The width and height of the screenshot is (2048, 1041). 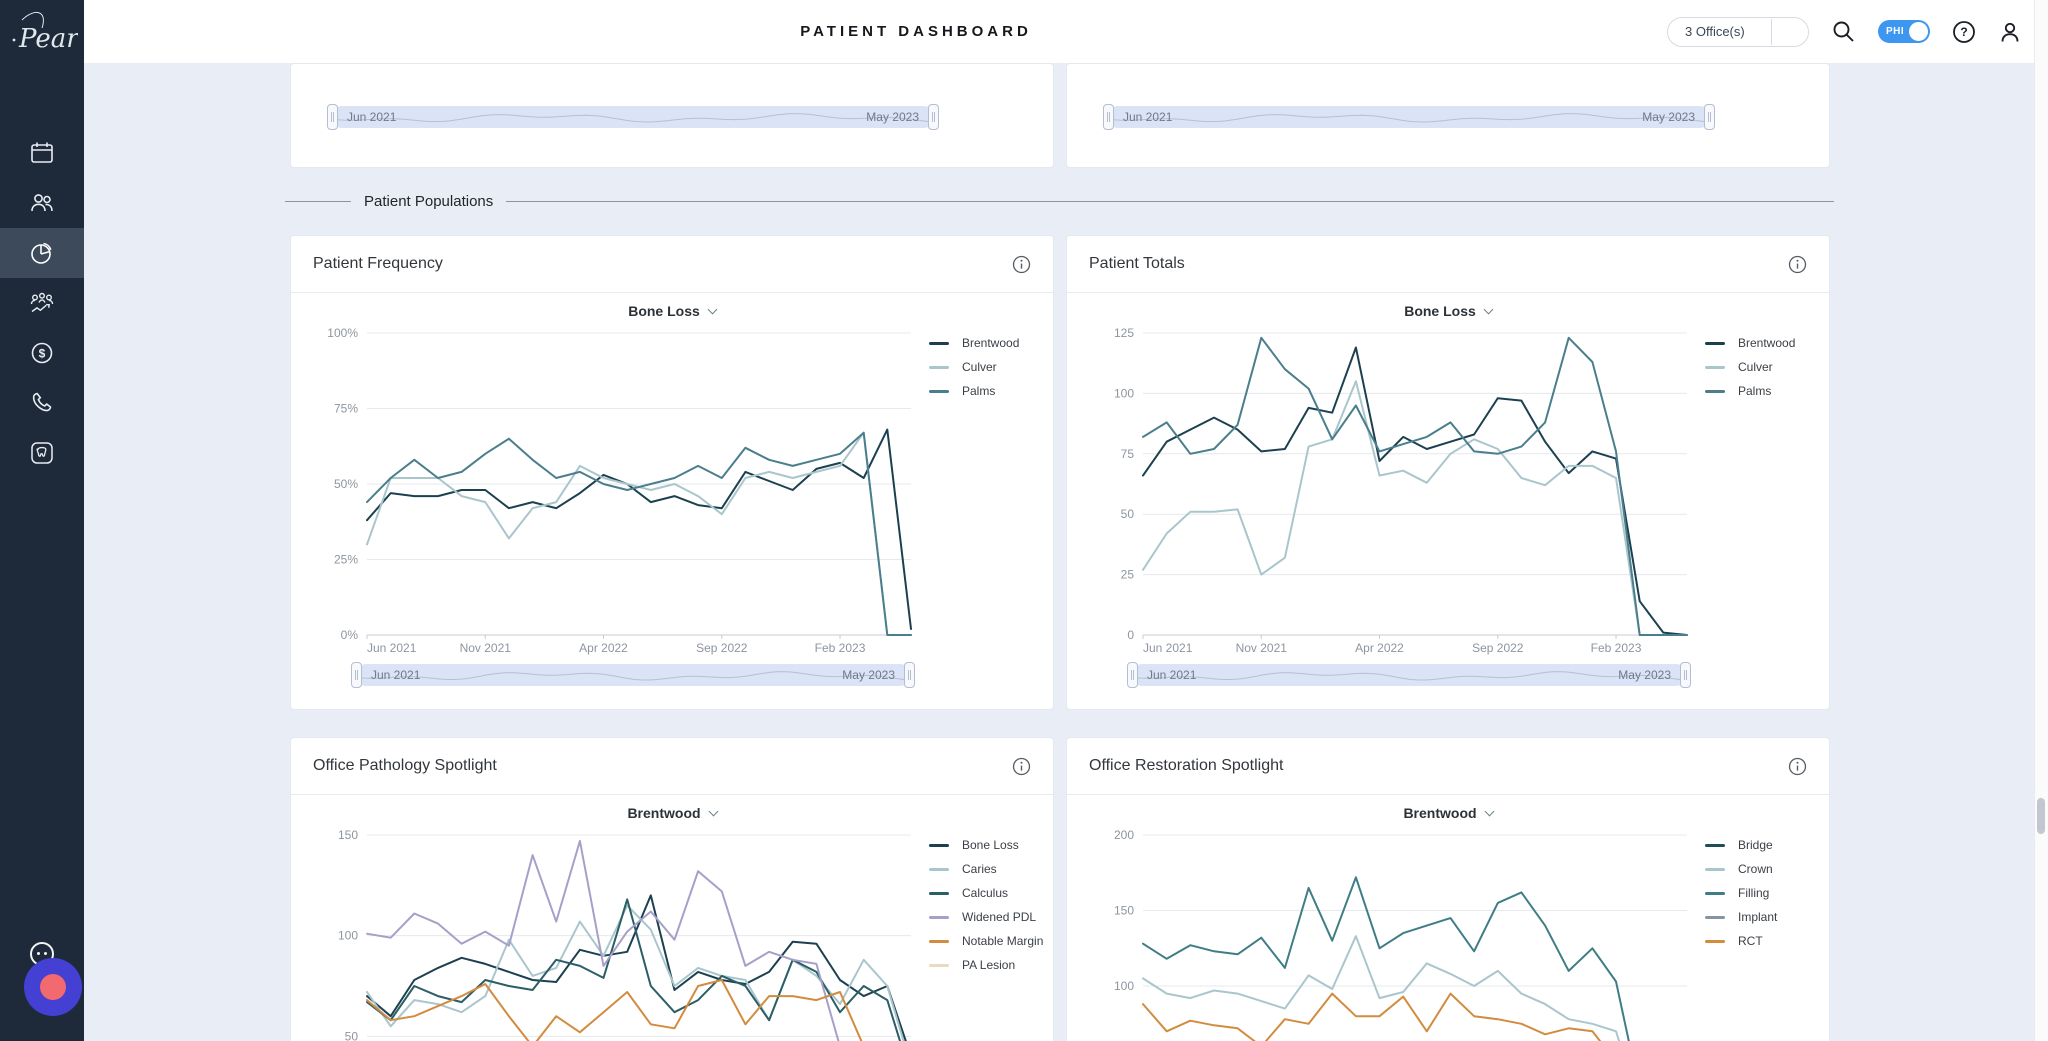 What do you see at coordinates (1755, 941) in the screenshot?
I see `legend-item: RCT` at bounding box center [1755, 941].